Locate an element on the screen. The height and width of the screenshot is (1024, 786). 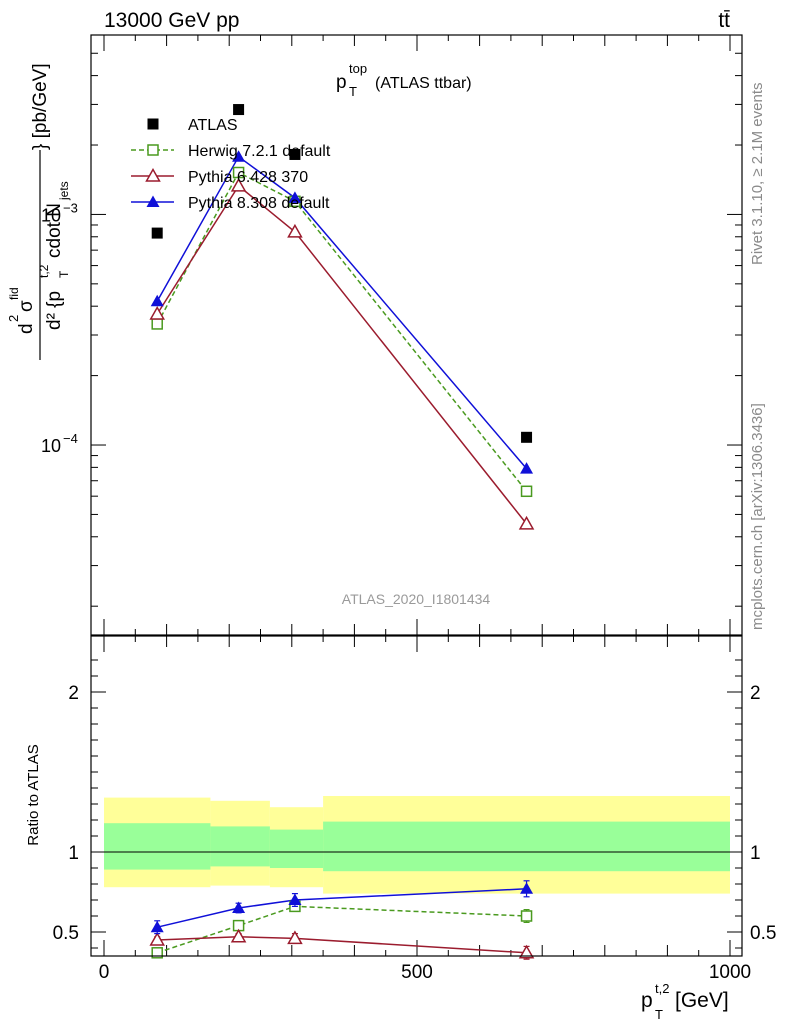
ratio-y-tick-label-right: 0.5 is located at coordinates (763, 933).